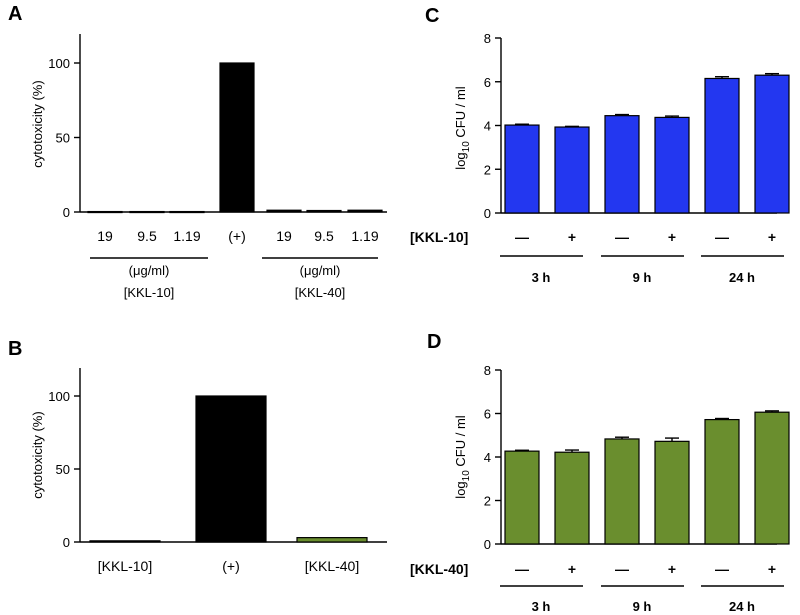  What do you see at coordinates (439, 569) in the screenshot?
I see `panel-d-row-label: [KKL-40]` at bounding box center [439, 569].